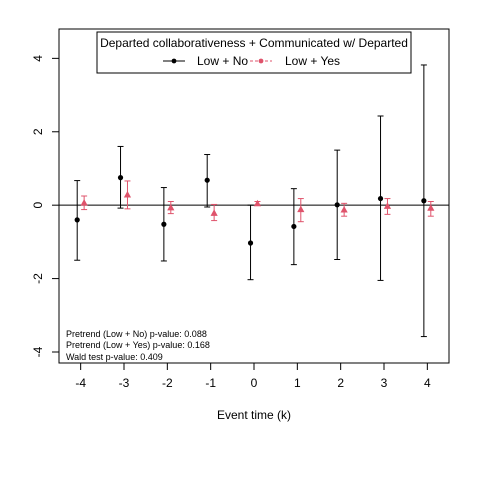  What do you see at coordinates (222, 61) in the screenshot?
I see `legend-label-low-no: Low + No` at bounding box center [222, 61].